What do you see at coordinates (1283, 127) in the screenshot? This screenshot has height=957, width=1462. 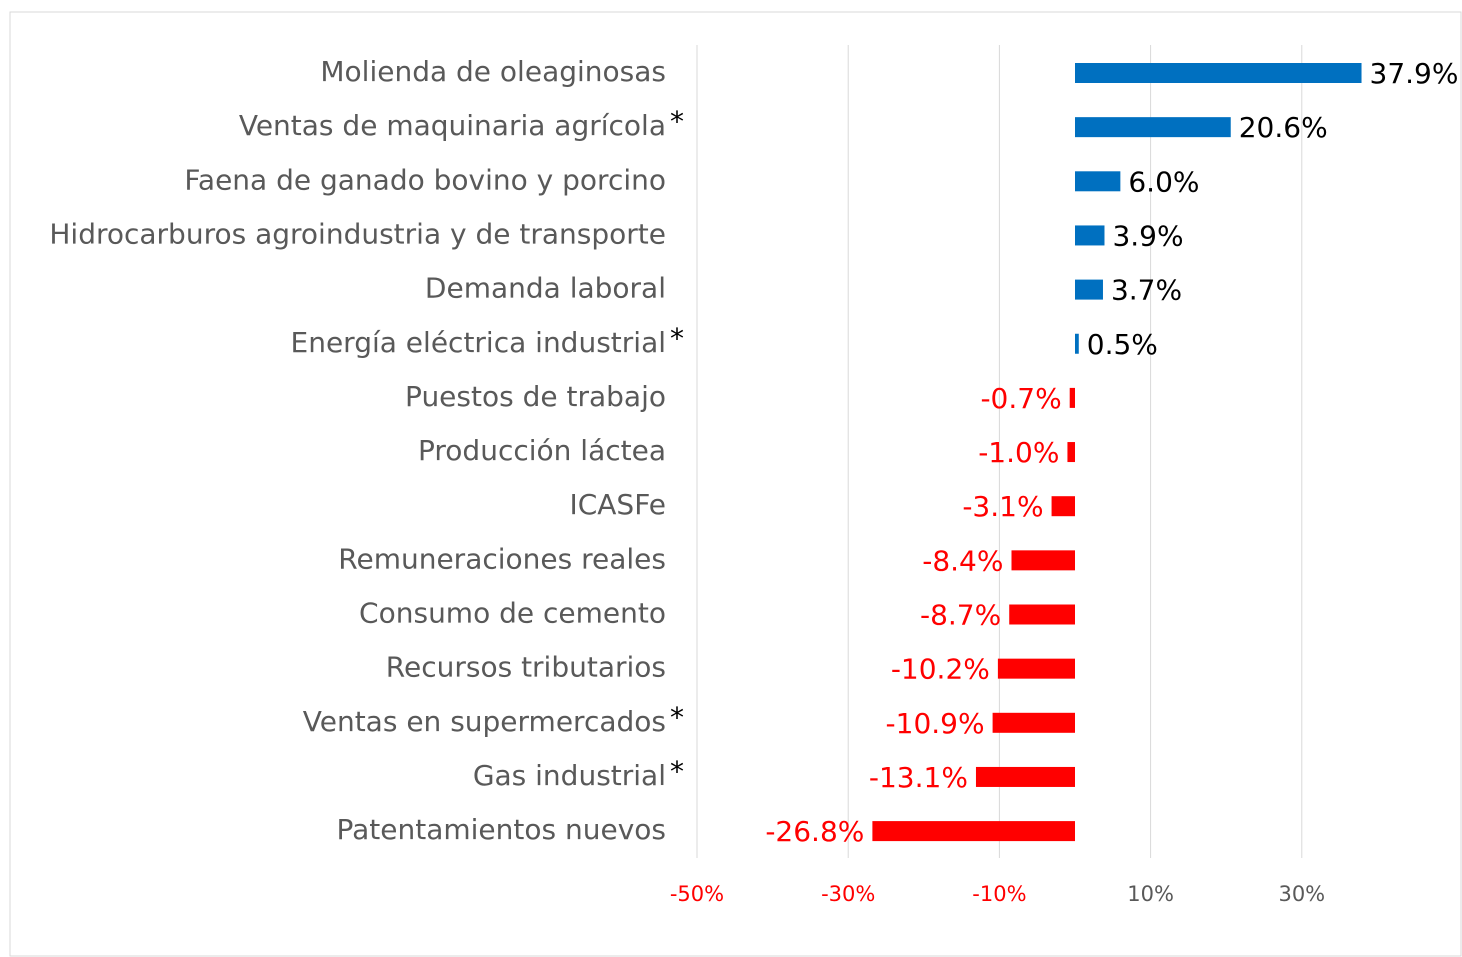 I see `data-label: 20.6%` at bounding box center [1283, 127].